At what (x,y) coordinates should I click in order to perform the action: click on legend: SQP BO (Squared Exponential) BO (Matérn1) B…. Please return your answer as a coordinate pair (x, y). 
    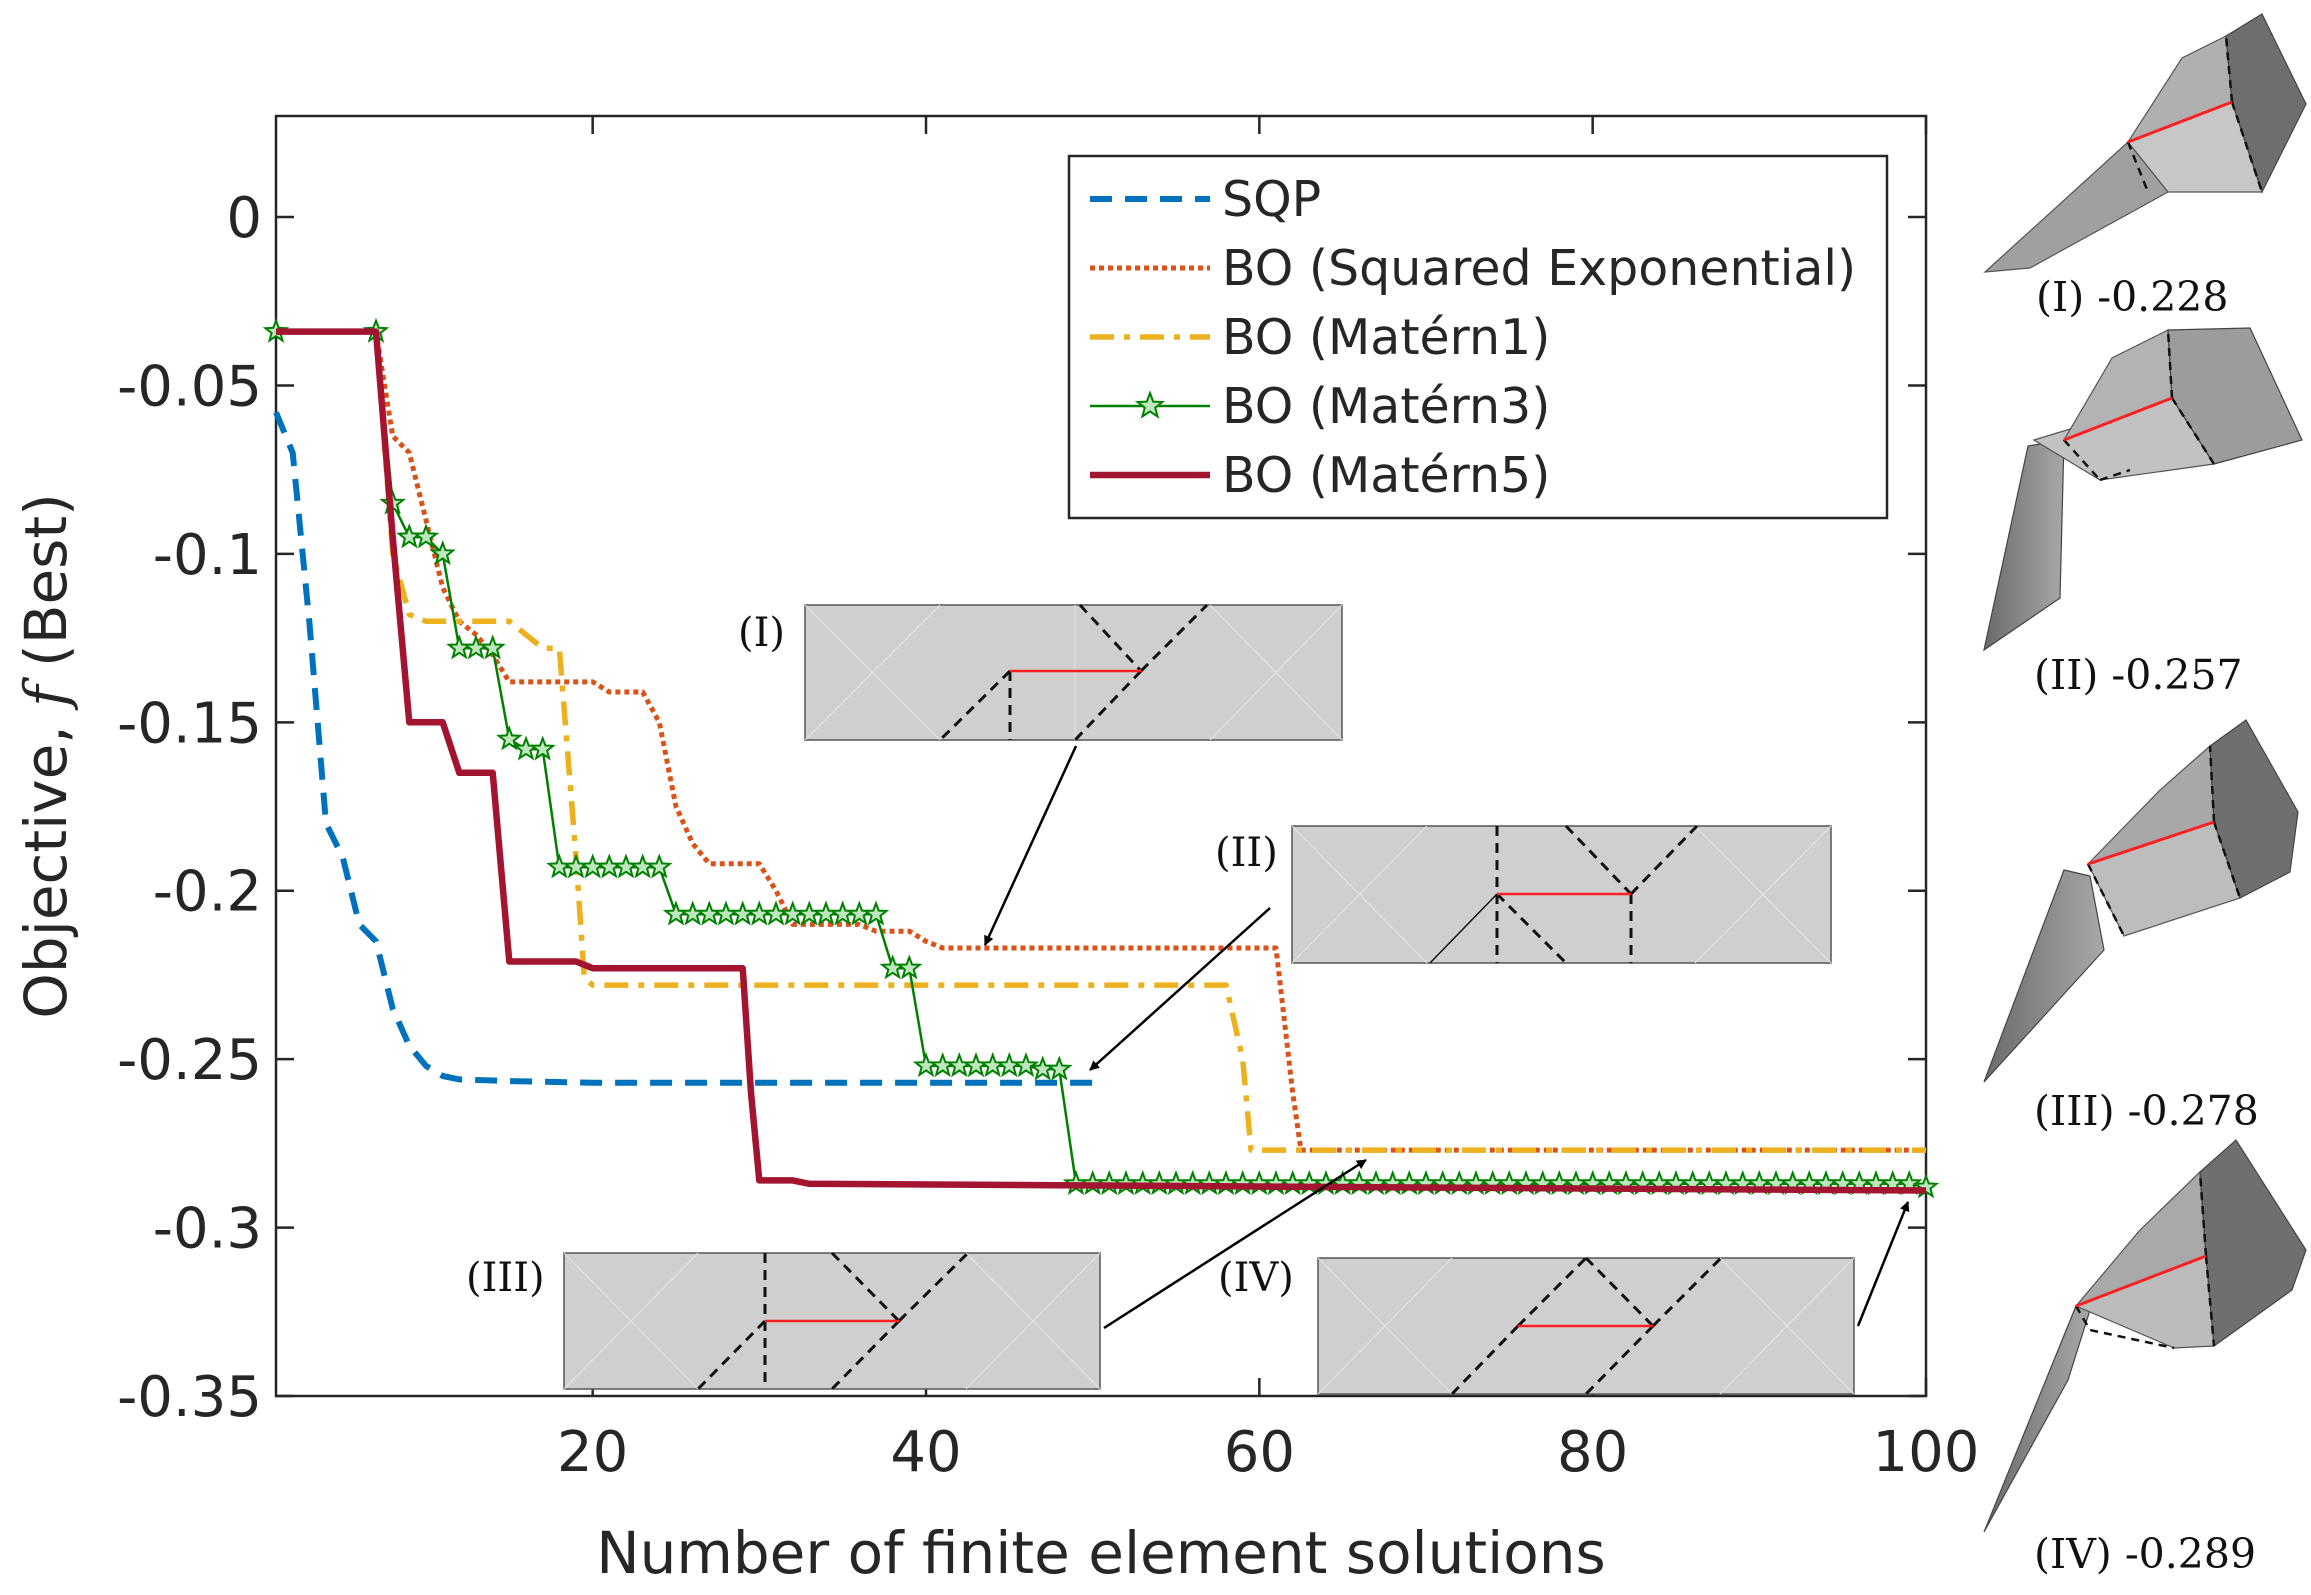
    Looking at the image, I should click on (1478, 337).